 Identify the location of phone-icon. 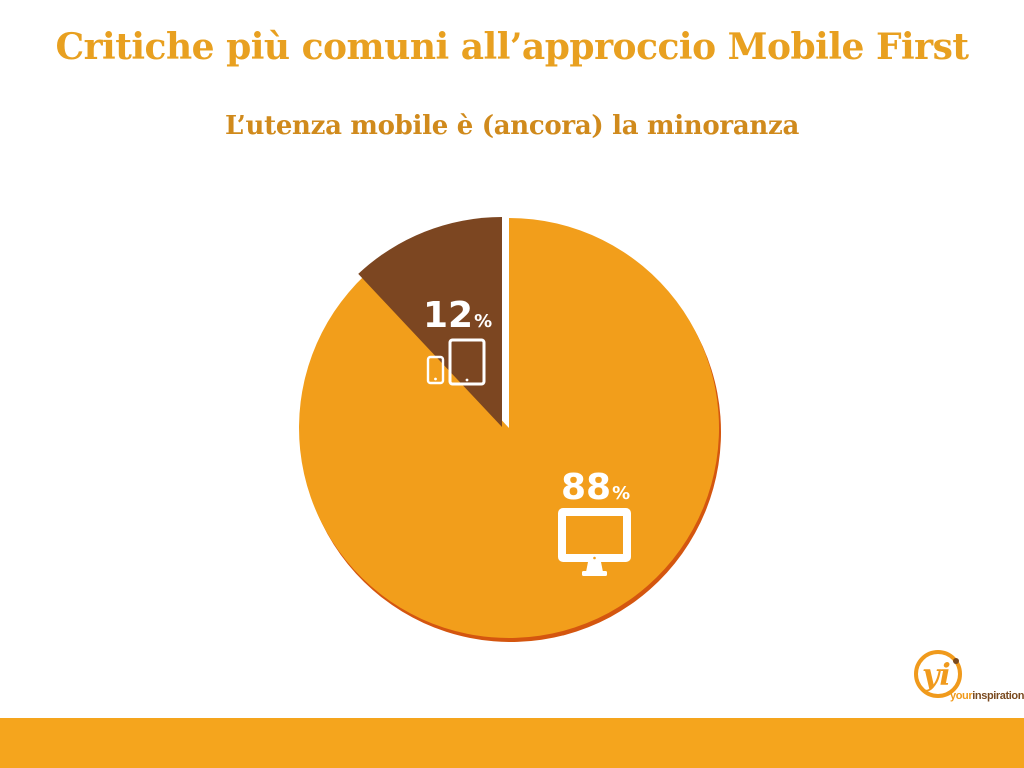
(435, 370).